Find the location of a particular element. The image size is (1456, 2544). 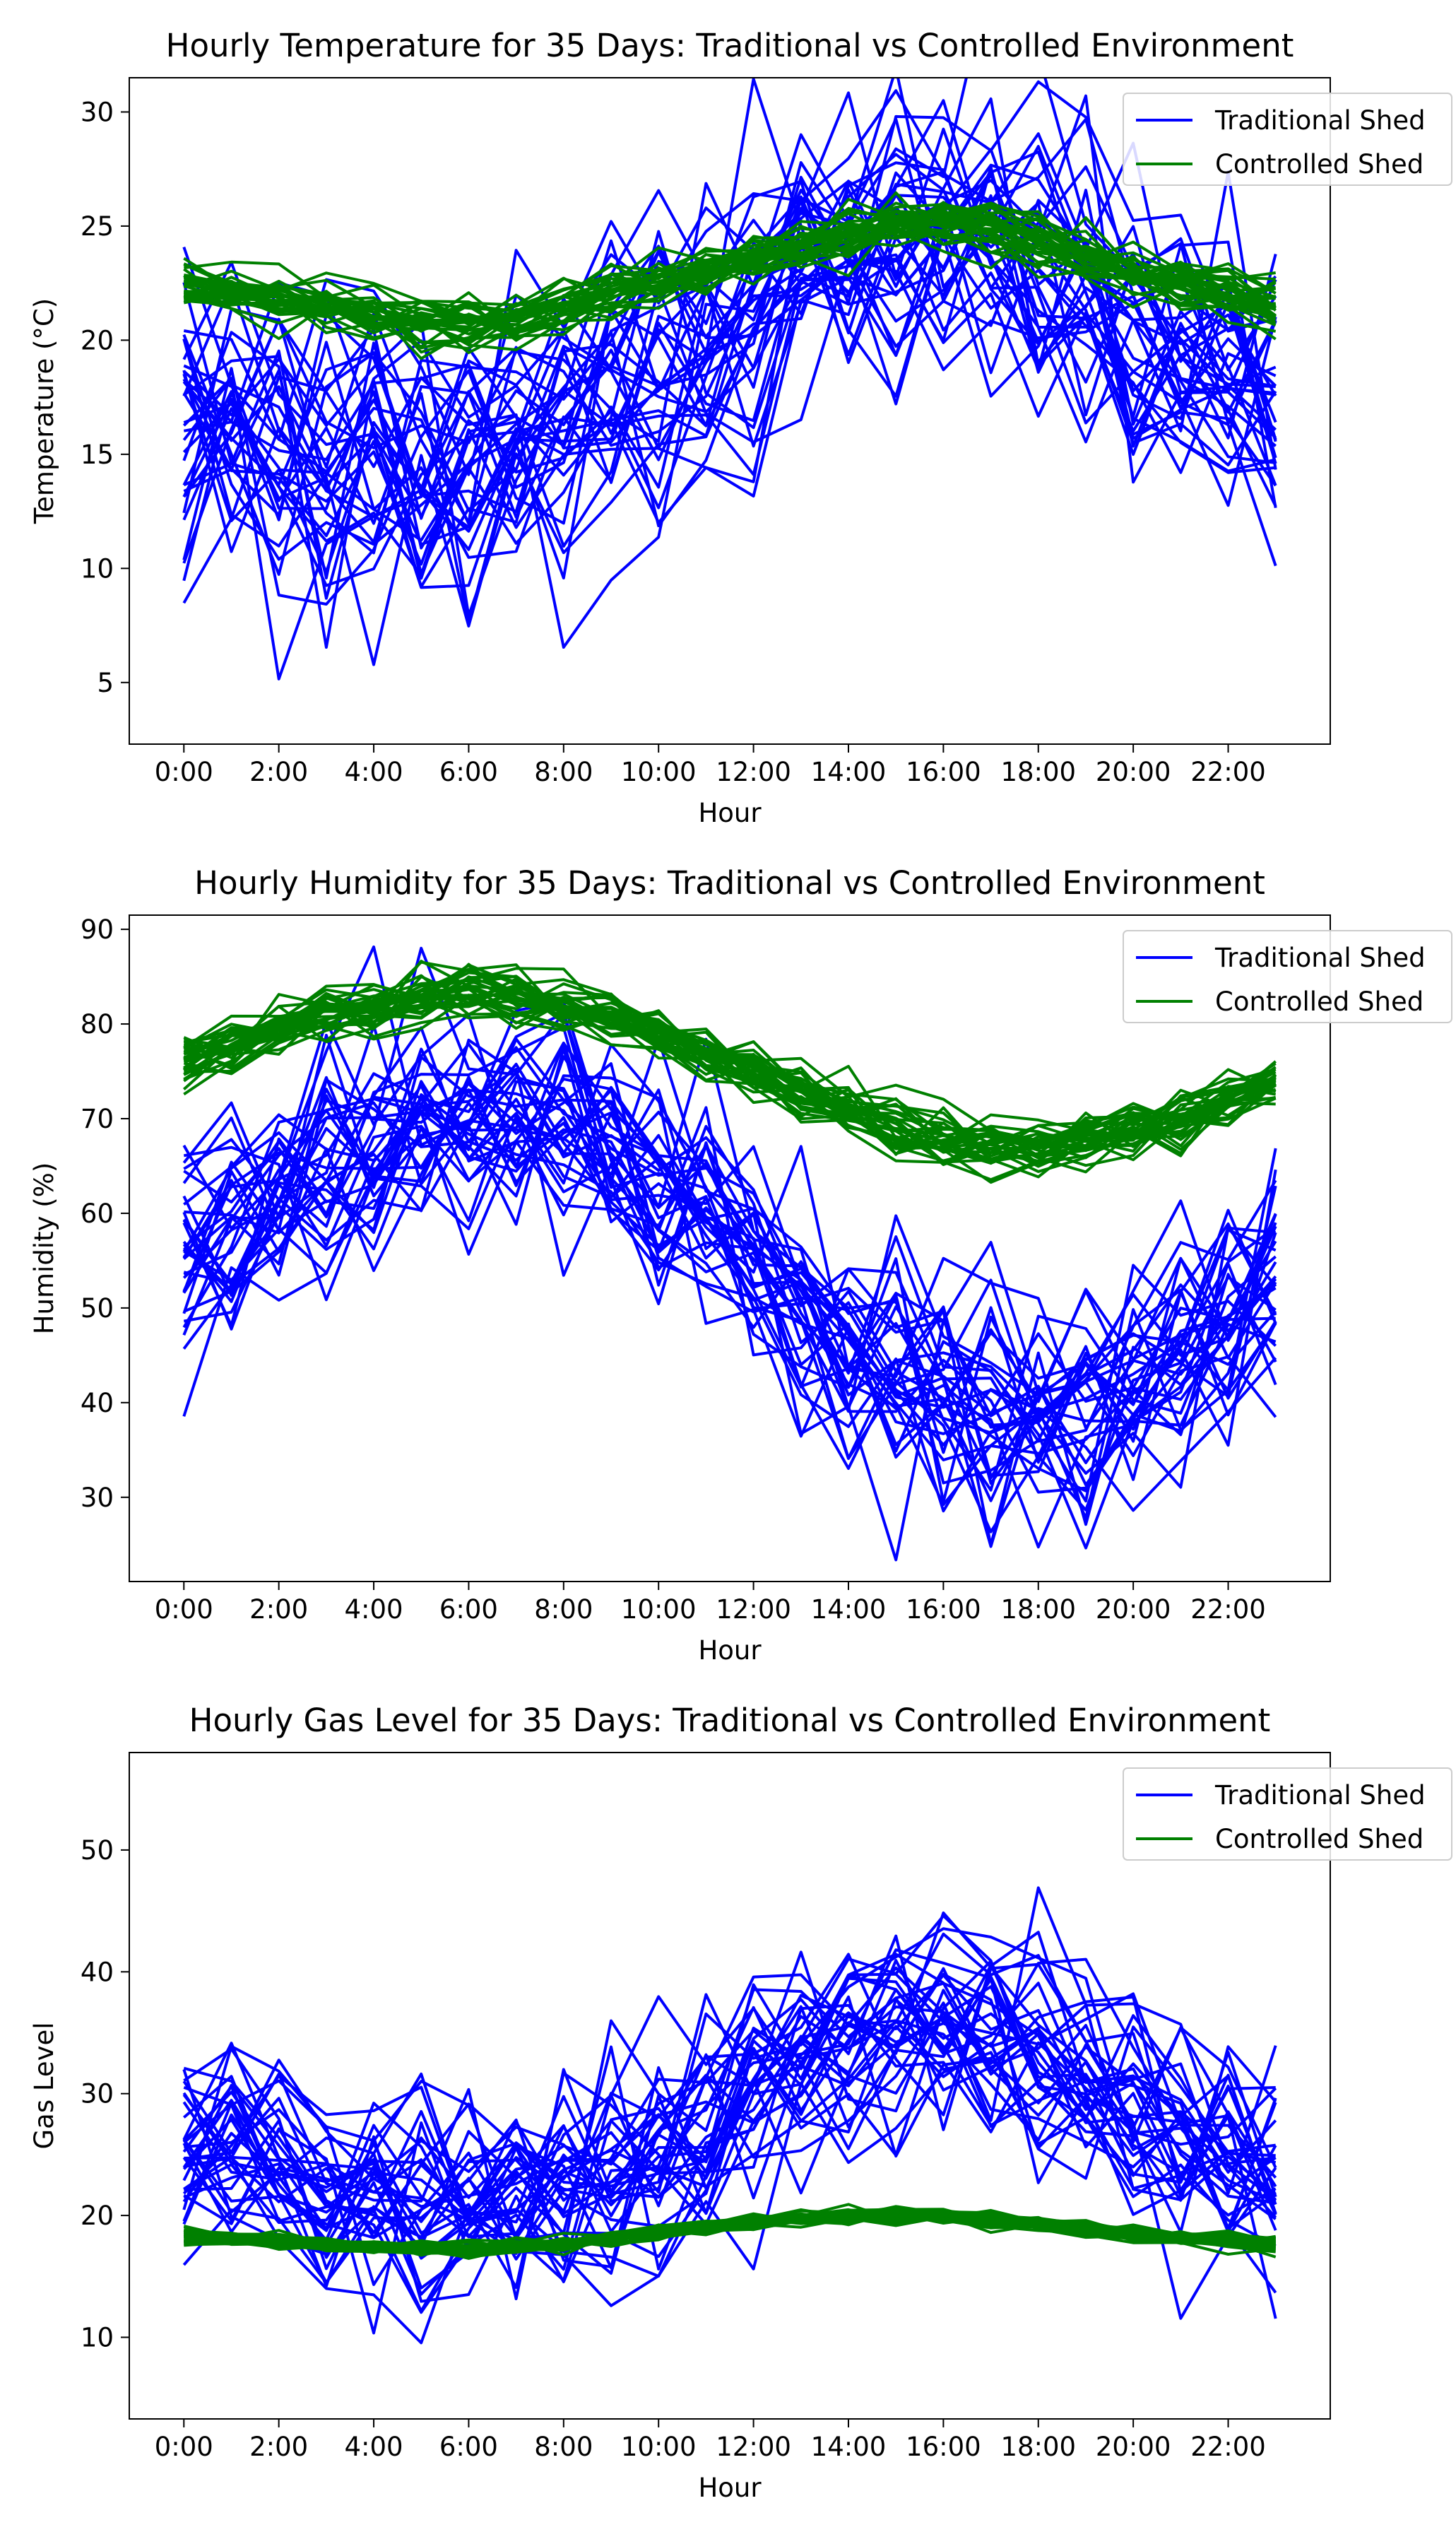

y-tick-label: 15 is located at coordinates (98, 455).